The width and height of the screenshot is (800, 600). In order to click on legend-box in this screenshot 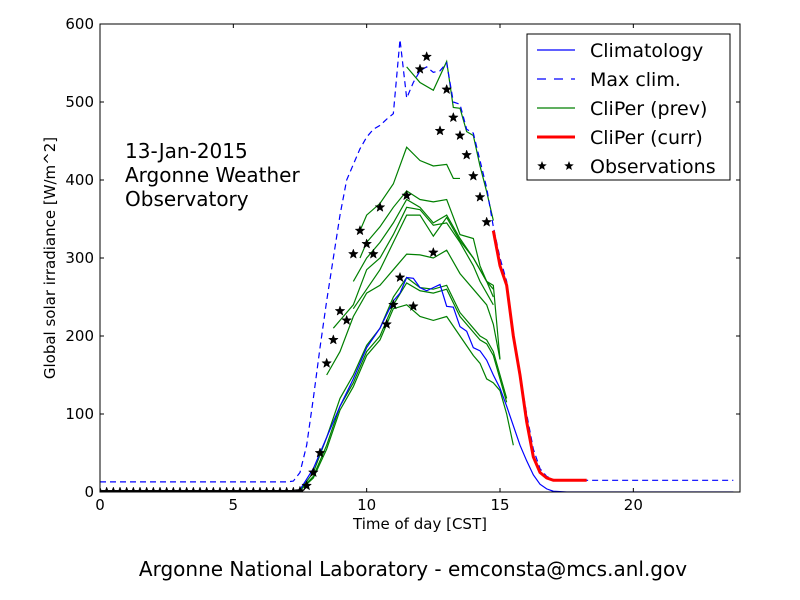, I will do `click(628, 107)`.